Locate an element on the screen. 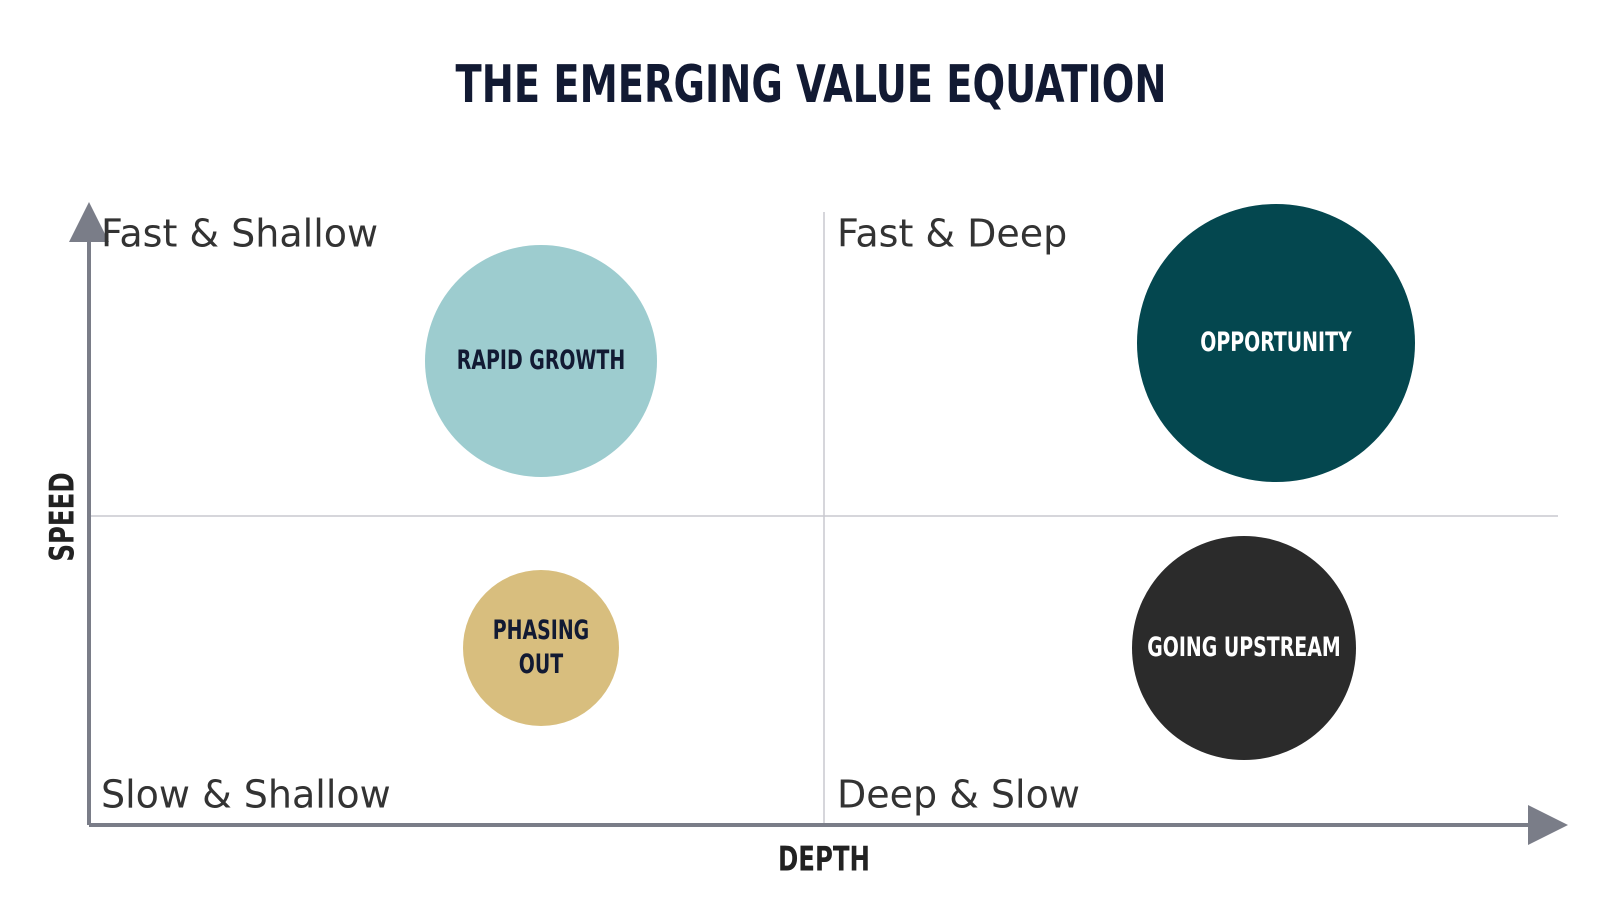  node-label: OUT is located at coordinates (541, 663).